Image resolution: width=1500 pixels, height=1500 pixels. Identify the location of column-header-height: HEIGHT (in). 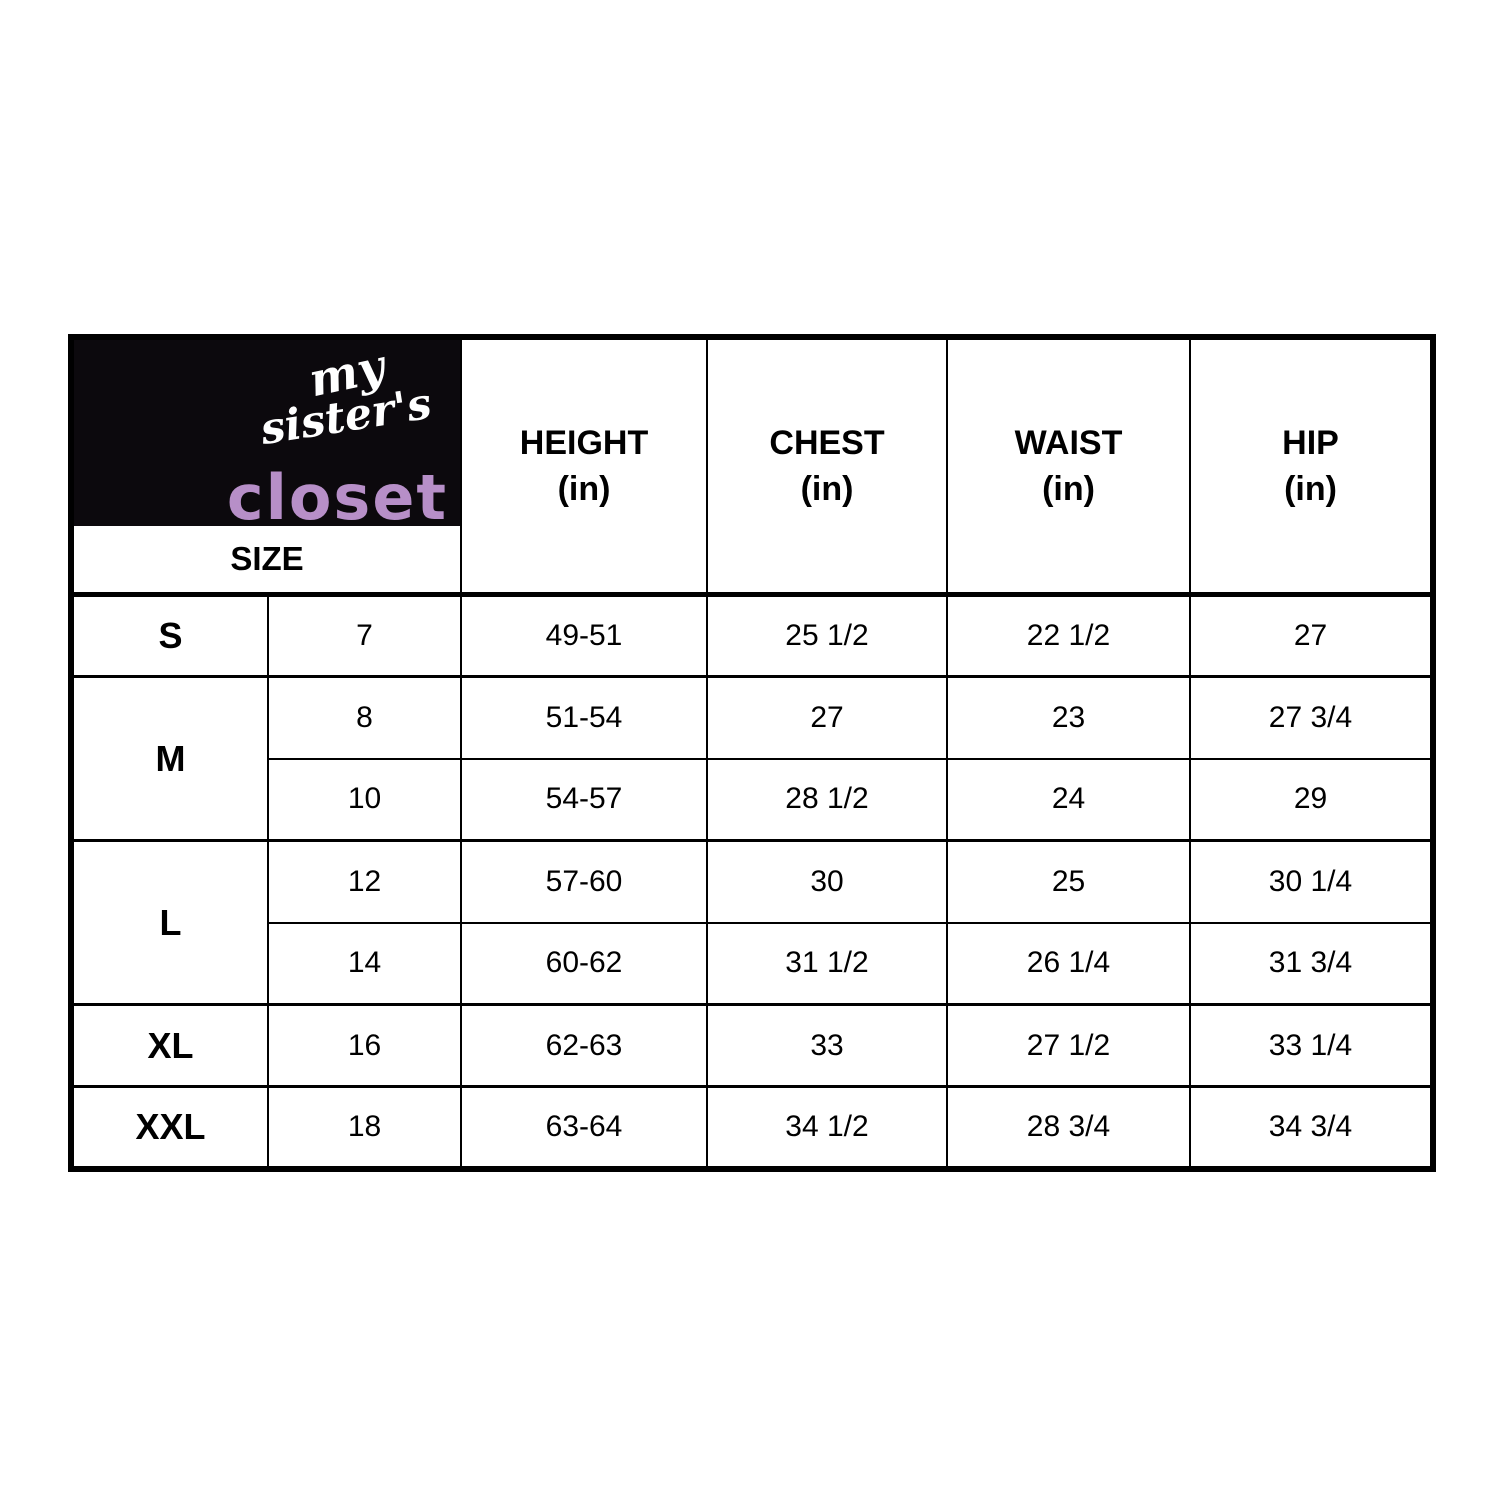
(584, 466).